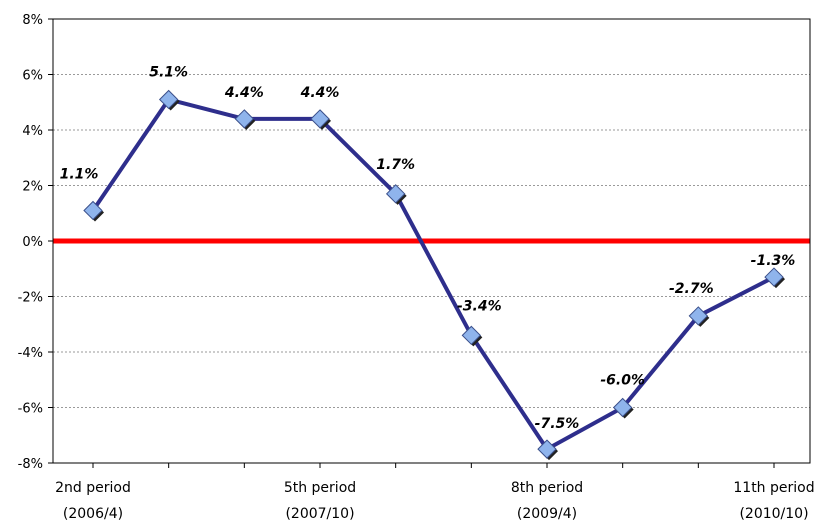  I want to click on data-label: -7.5%, so click(557, 424).